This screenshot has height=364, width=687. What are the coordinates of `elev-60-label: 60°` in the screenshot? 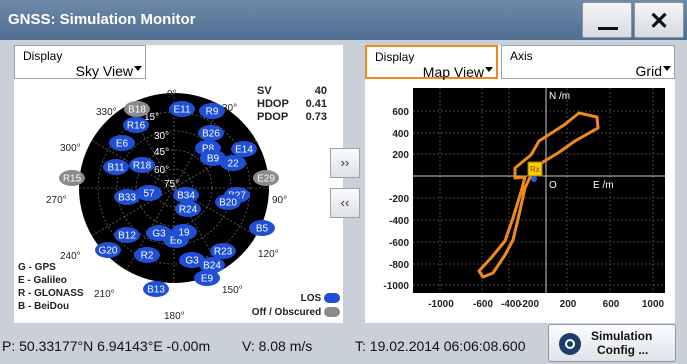 It's located at (161, 170).